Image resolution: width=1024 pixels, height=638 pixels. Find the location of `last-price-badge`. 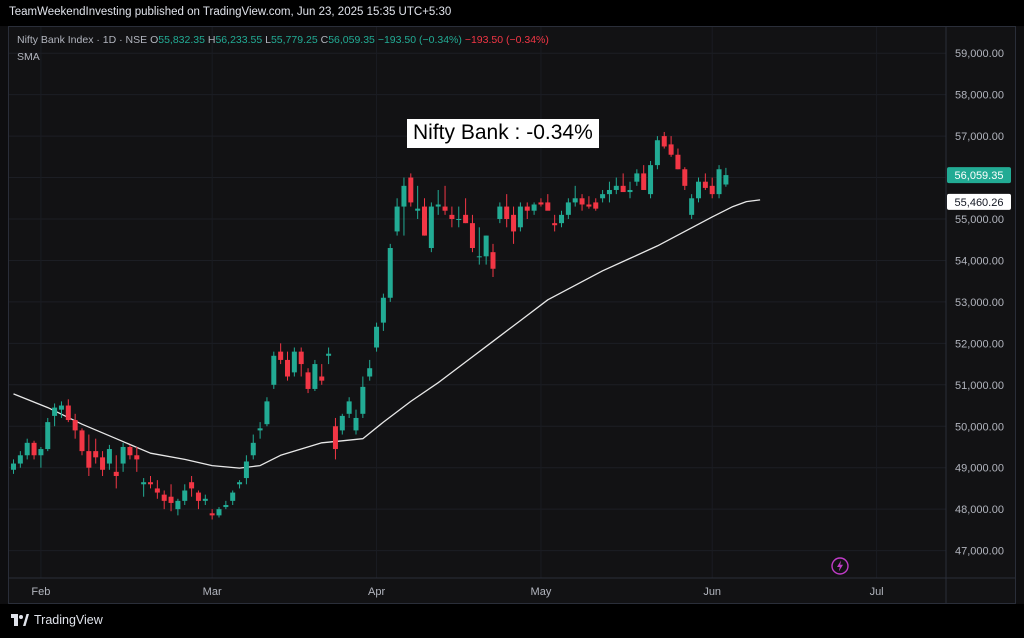

last-price-badge is located at coordinates (979, 175).